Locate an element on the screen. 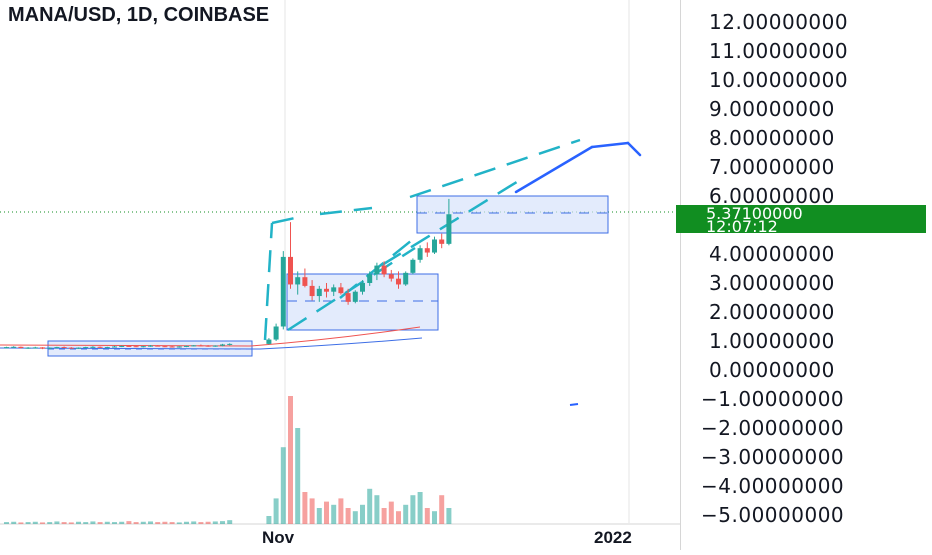  y-tick-11: 11.00000000 is located at coordinates (779, 51).